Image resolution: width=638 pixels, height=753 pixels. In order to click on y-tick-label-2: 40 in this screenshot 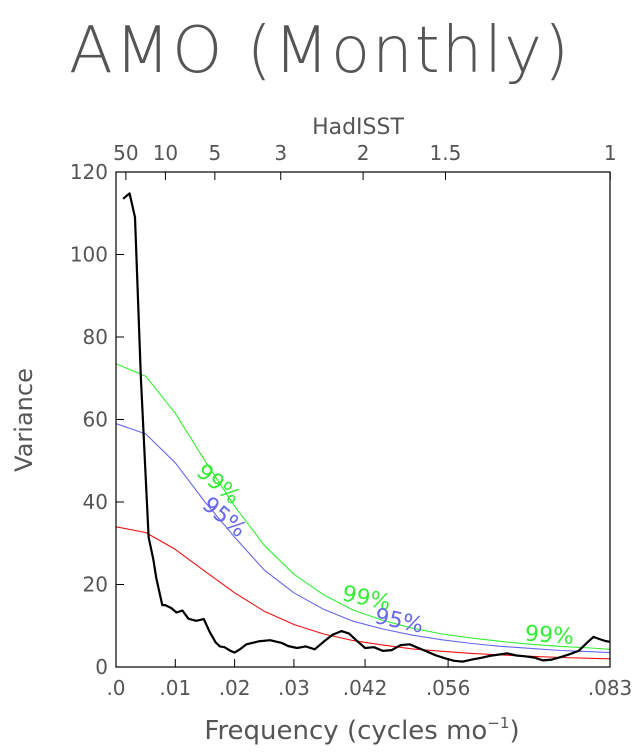, I will do `click(95, 502)`.